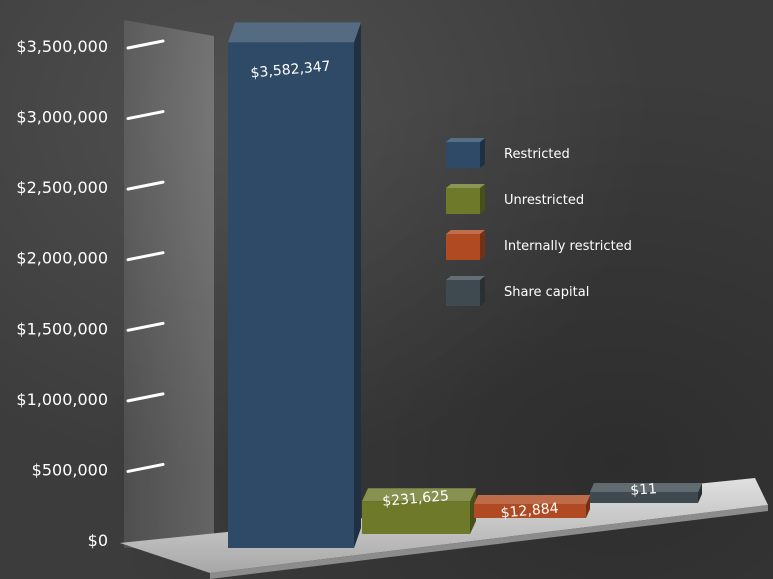  What do you see at coordinates (62, 46) in the screenshot?
I see `y-axis-tick-label: $3,500,000` at bounding box center [62, 46].